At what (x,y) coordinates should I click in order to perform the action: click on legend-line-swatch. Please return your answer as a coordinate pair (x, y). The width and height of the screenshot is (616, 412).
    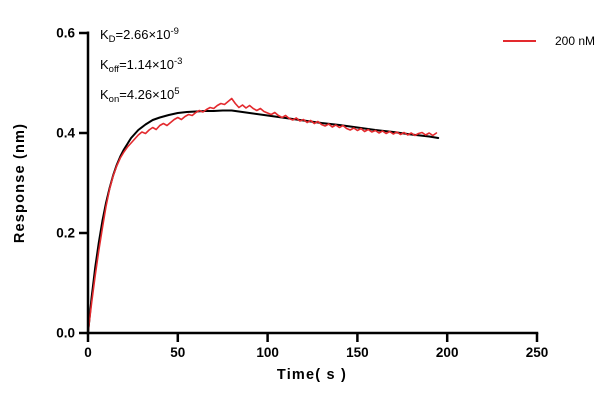
    Looking at the image, I should click on (519, 41).